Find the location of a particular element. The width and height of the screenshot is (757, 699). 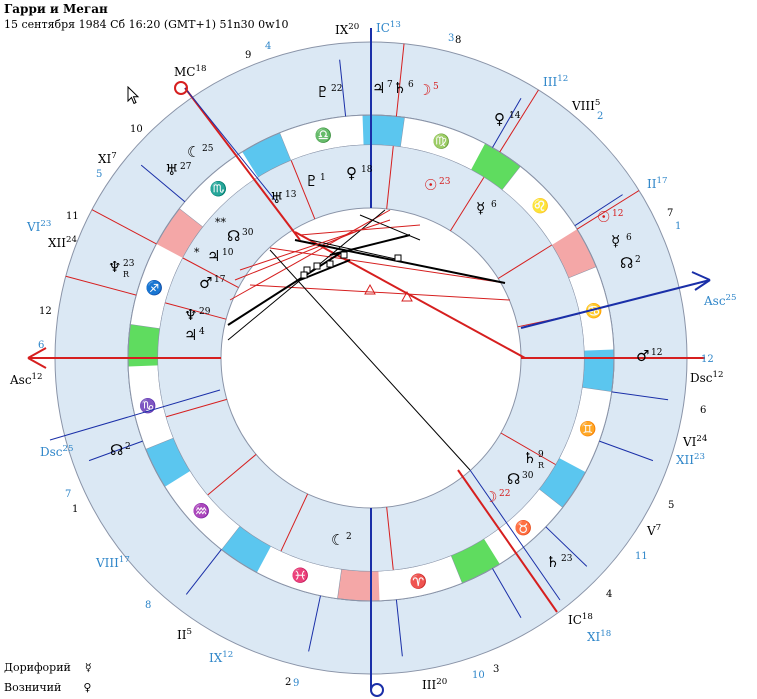

ic-axis-line is located at coordinates (515, 535).